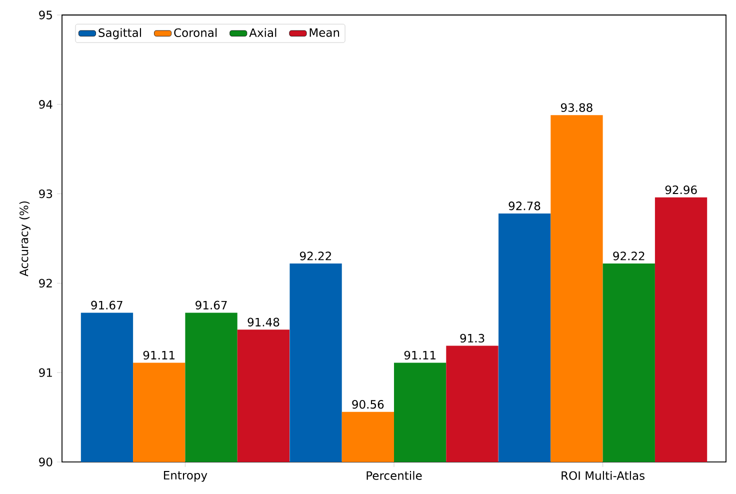 The height and width of the screenshot is (494, 736). What do you see at coordinates (264, 322) in the screenshot?
I see `data-label: 91.48` at bounding box center [264, 322].